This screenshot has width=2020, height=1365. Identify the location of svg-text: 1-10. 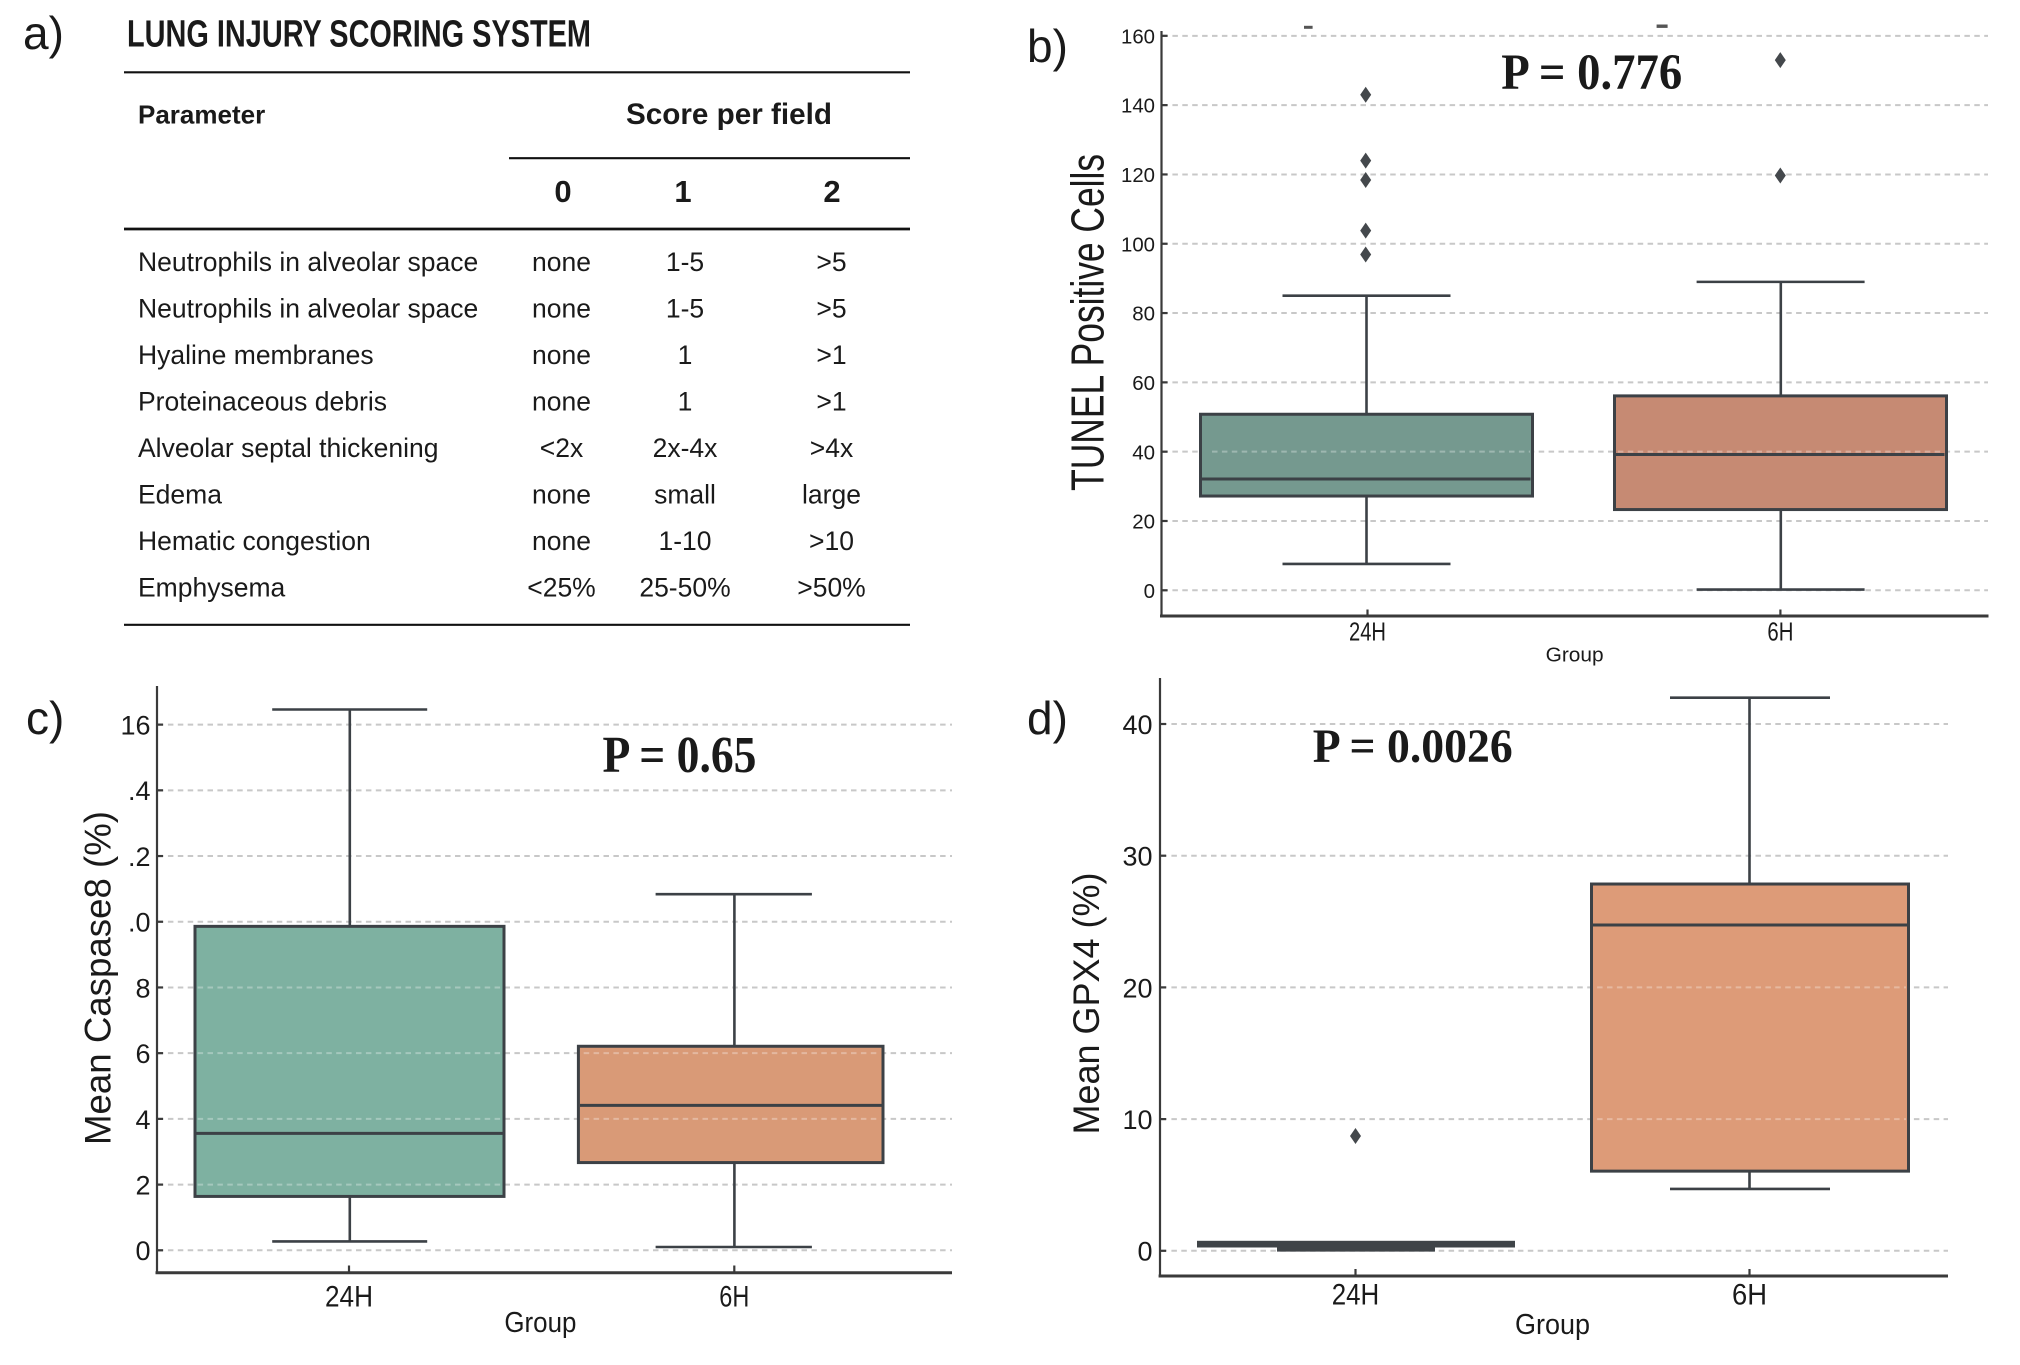
(684, 541).